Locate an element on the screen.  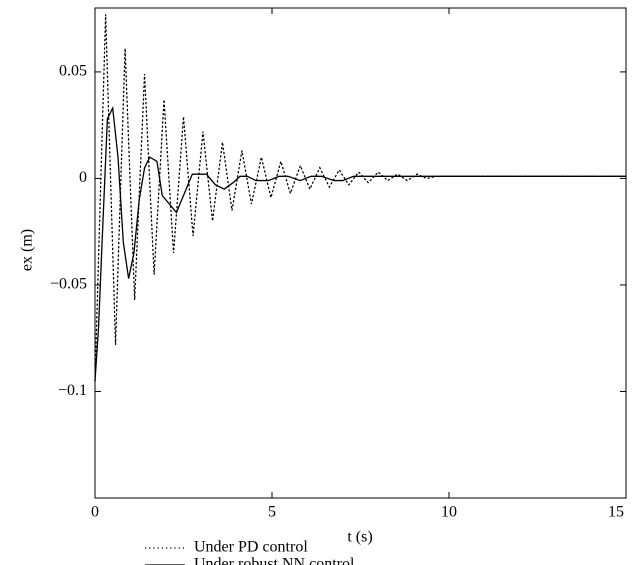
legend-label: Under PD control is located at coordinates (251, 547).